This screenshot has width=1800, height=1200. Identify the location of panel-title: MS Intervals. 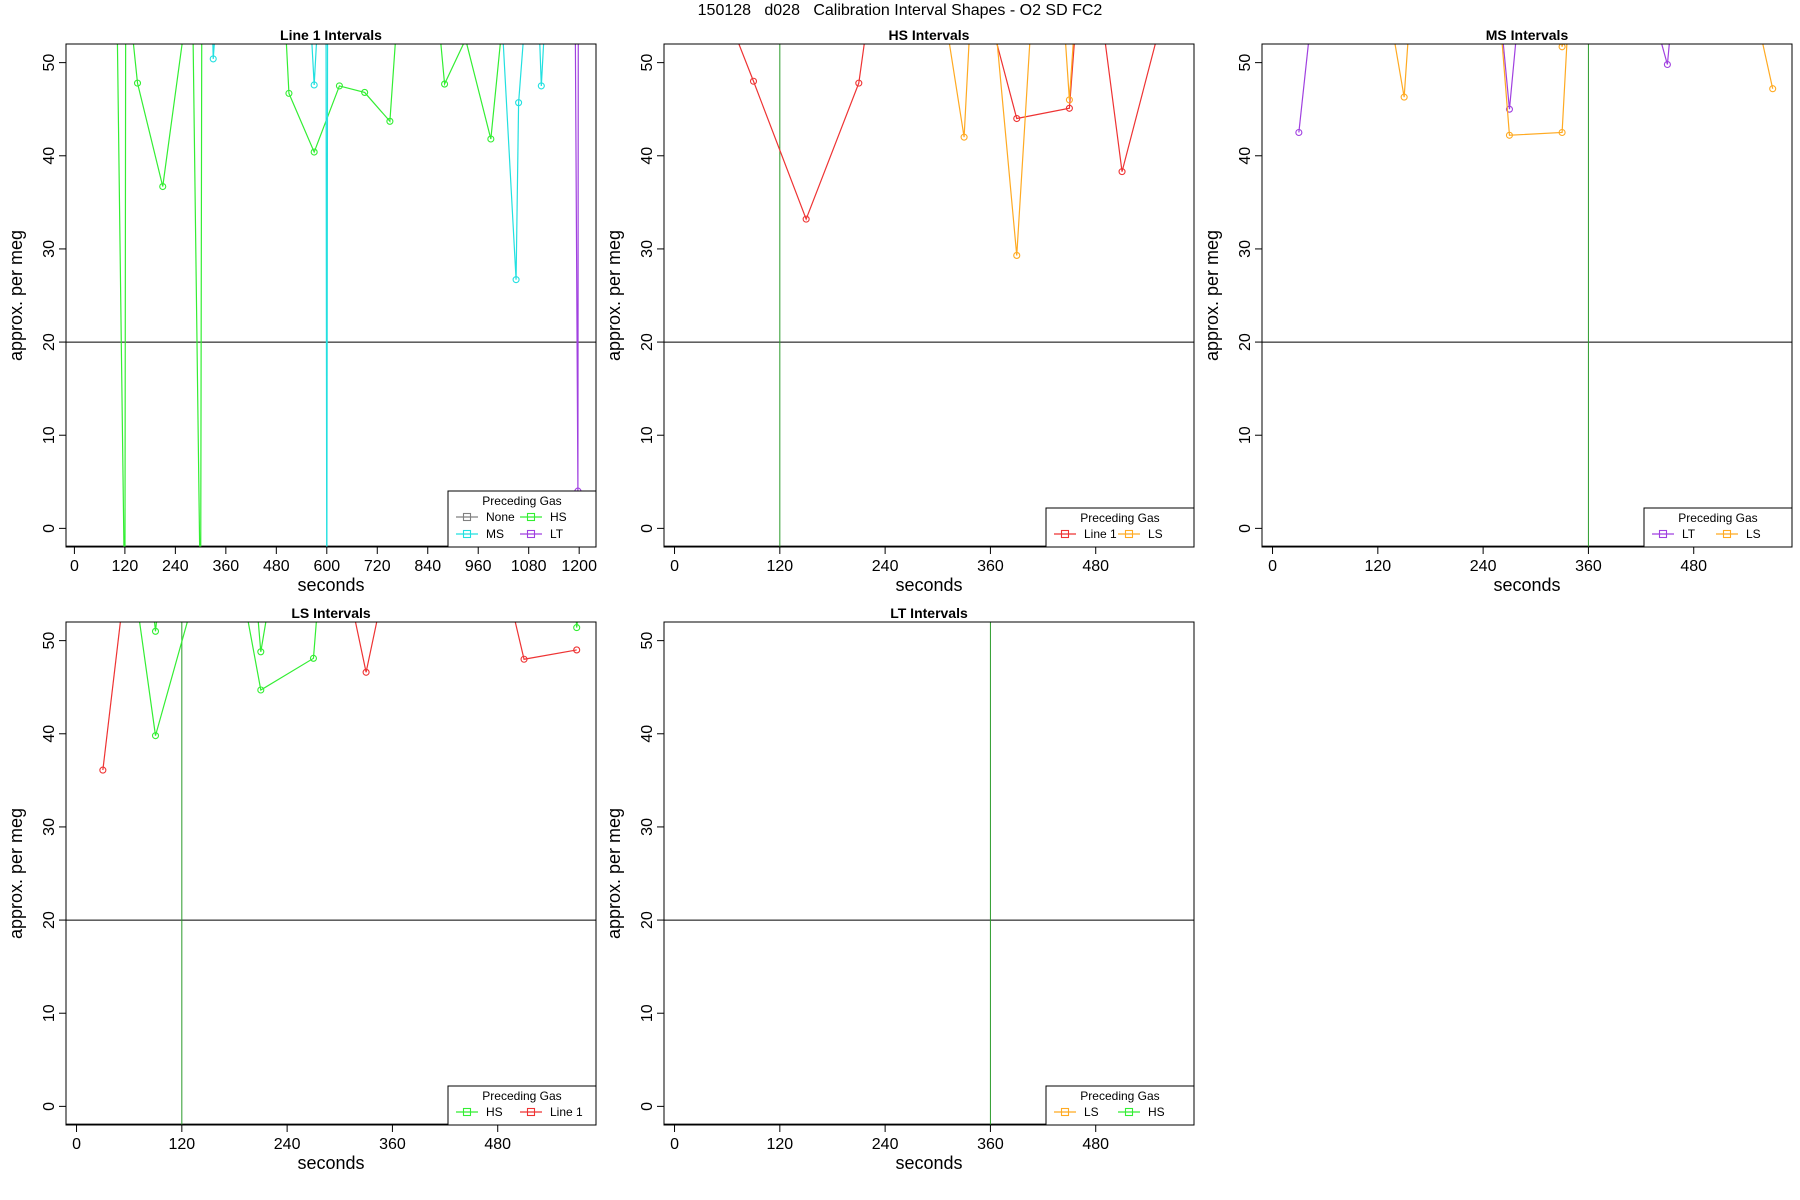
(1527, 35).